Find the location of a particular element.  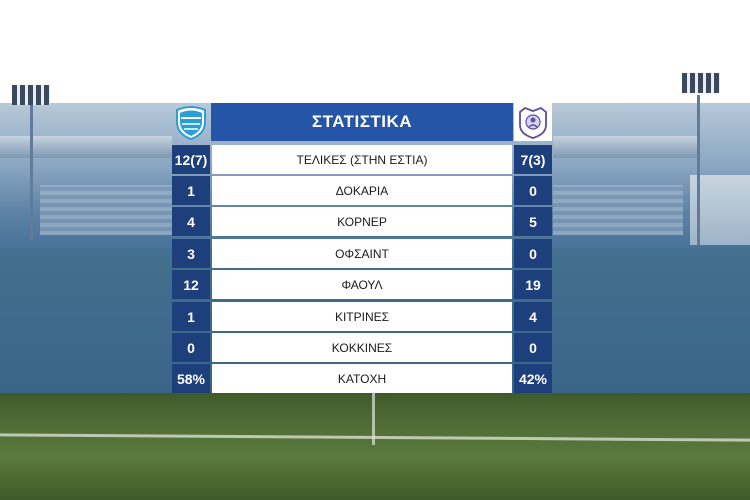

away-crest-icon is located at coordinates (533, 122).